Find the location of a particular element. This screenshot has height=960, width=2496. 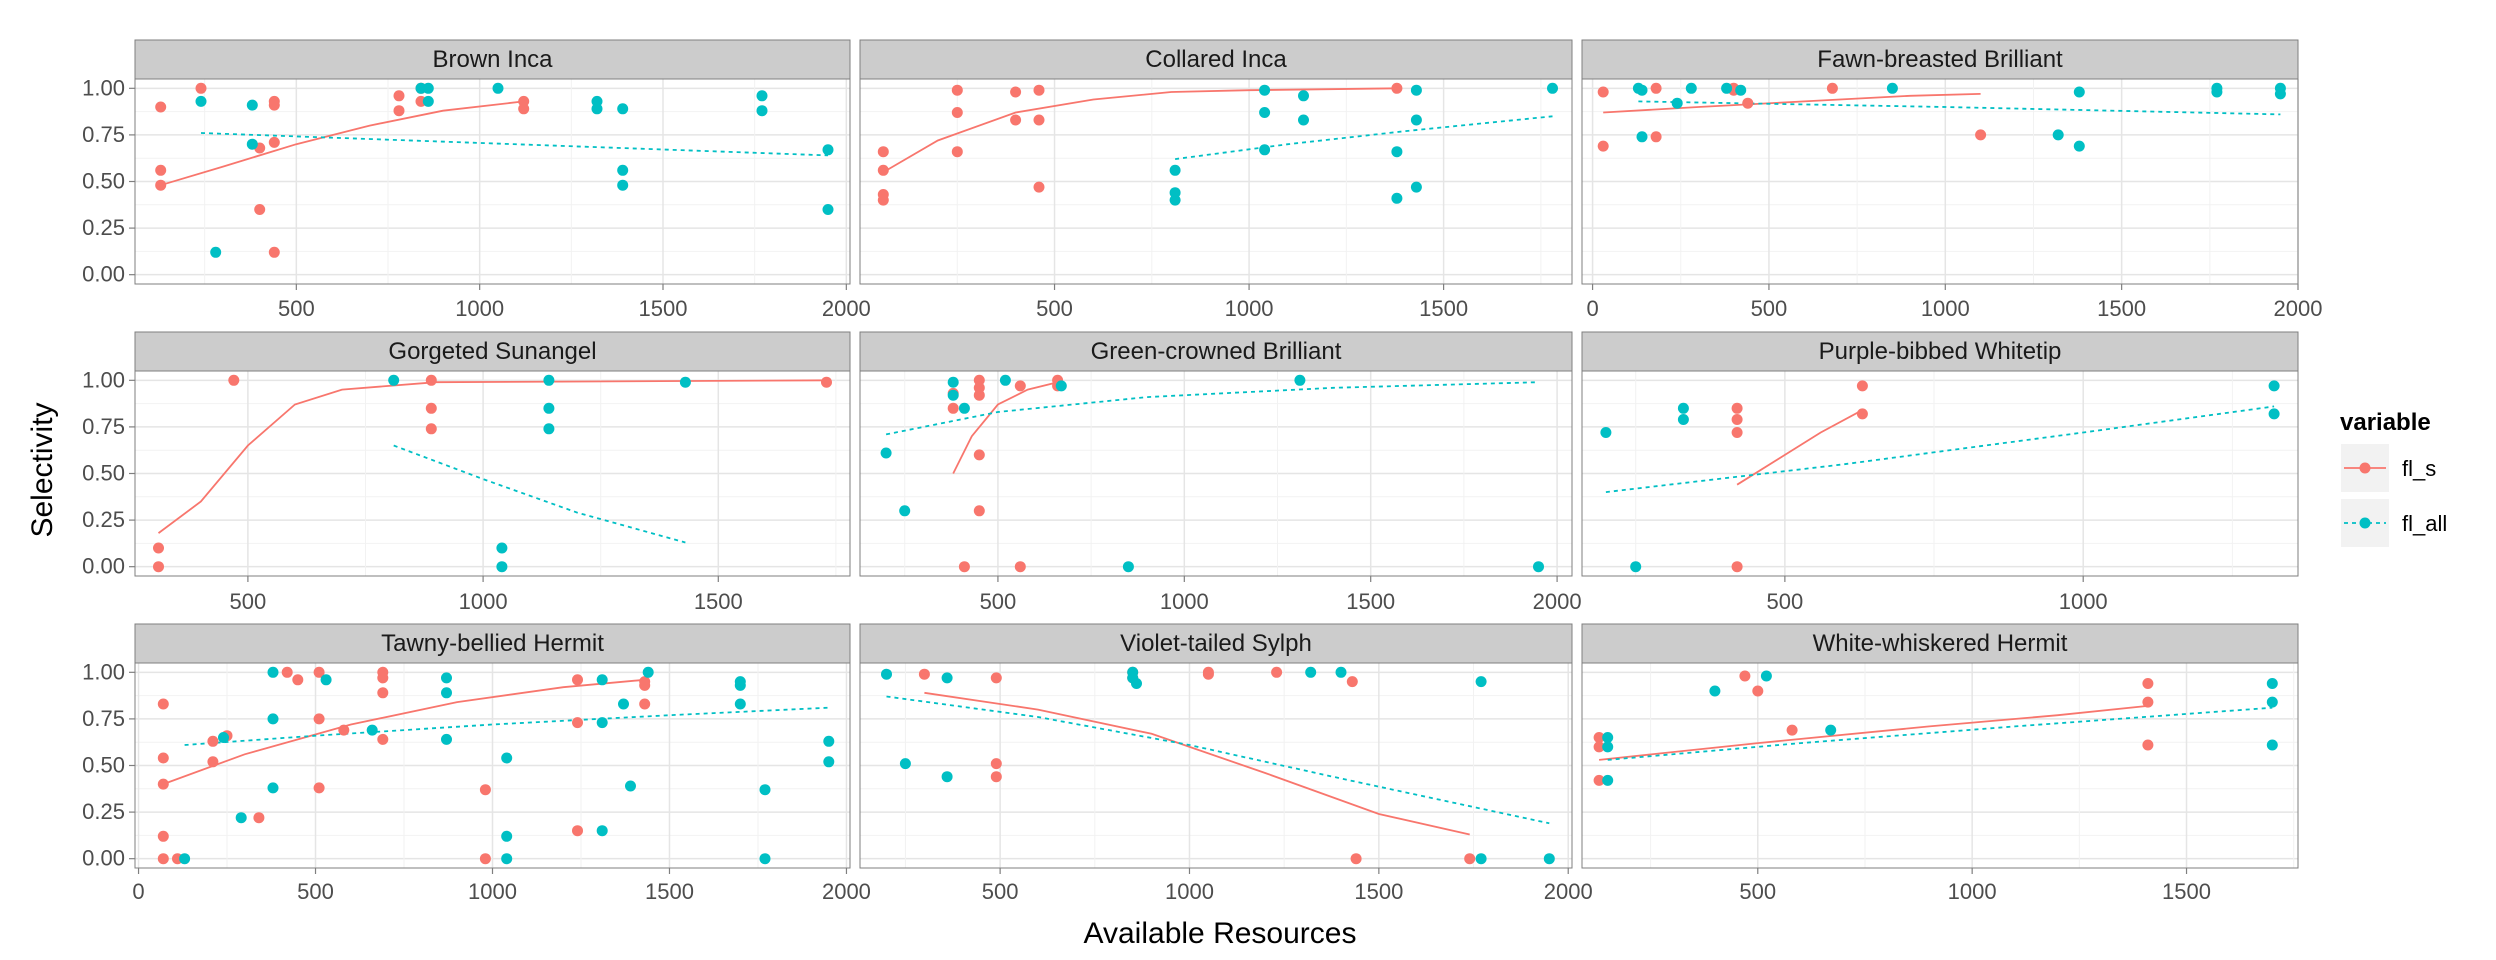

legend-label: fl_s is located at coordinates (2419, 468).